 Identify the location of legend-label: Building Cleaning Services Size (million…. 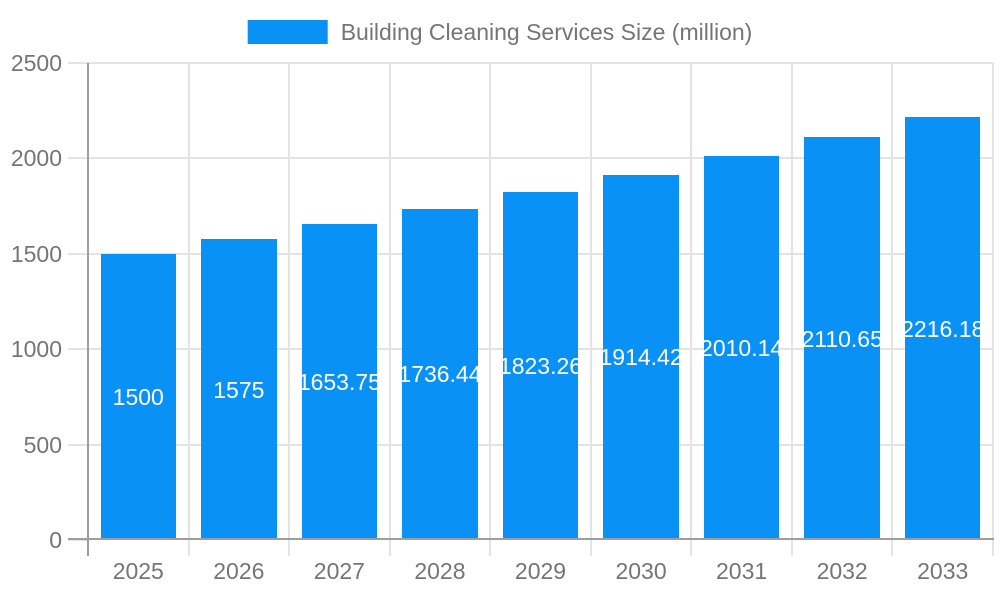
(546, 32).